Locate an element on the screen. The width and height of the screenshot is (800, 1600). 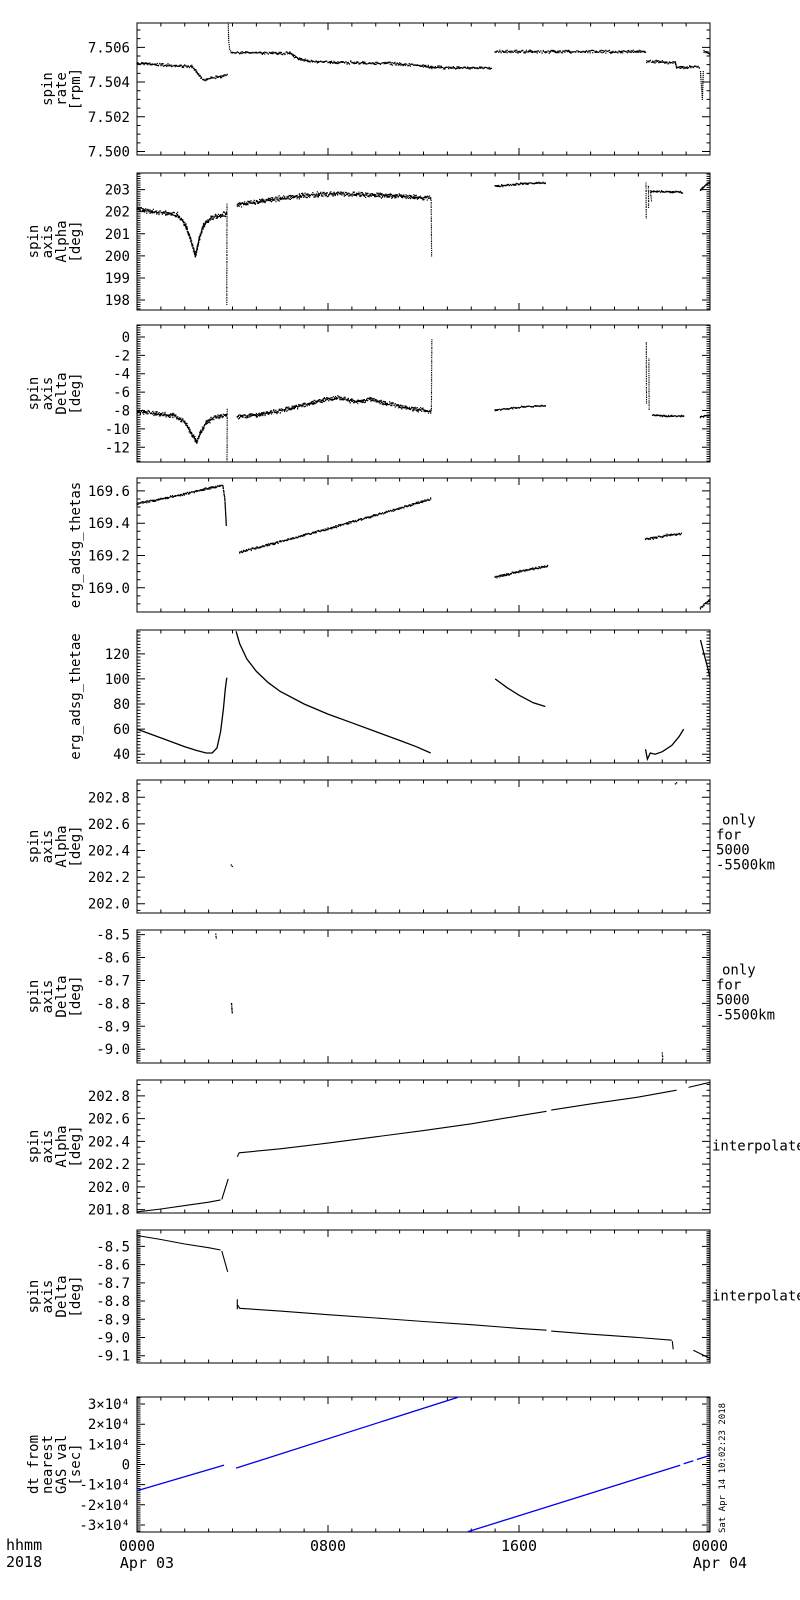
y-tick-label: -8.5 is located at coordinates (113, 936).